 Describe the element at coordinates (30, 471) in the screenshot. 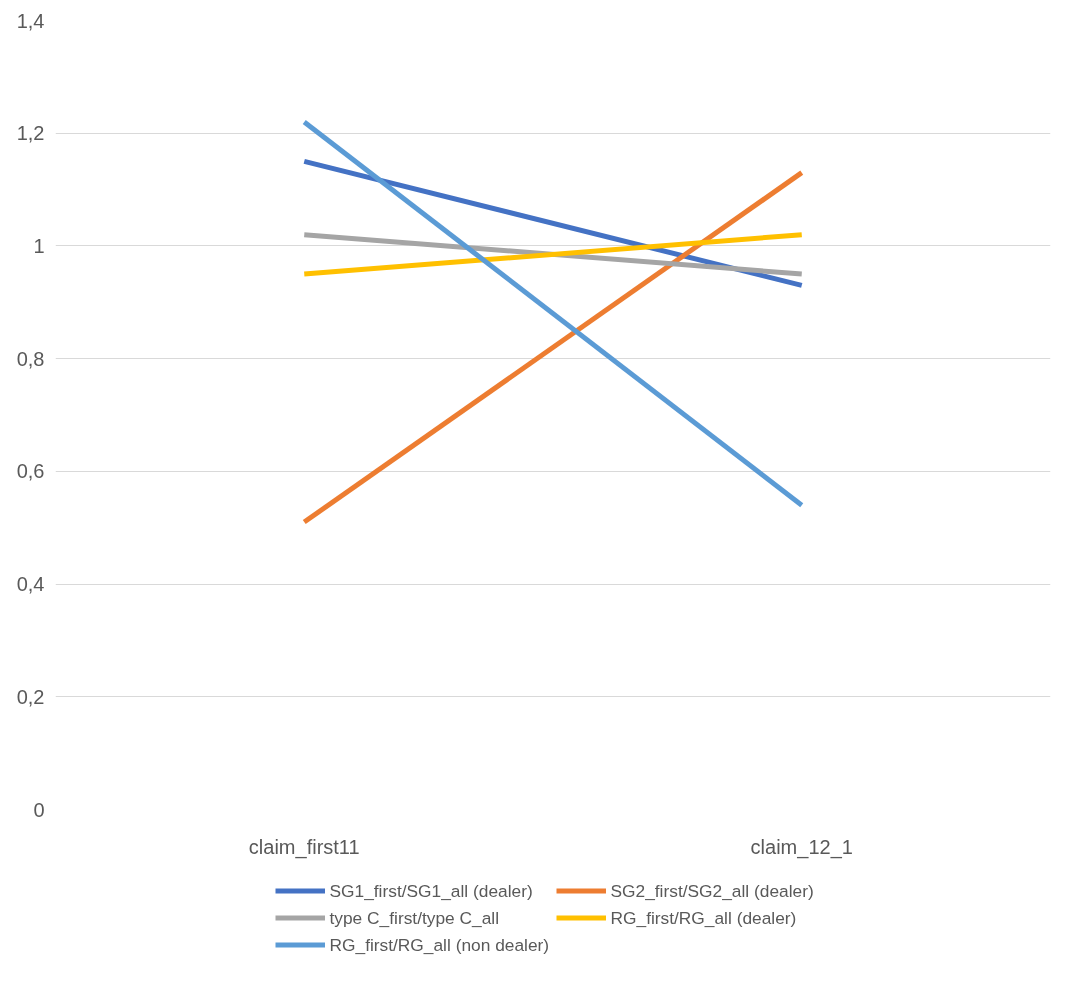

I see `y-tick-label: 0,6` at that location.